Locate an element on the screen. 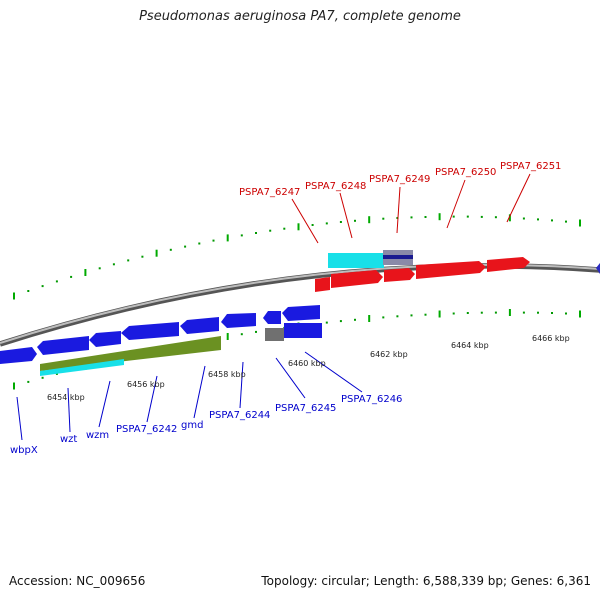  label-PSPA7_6248: PSPA7_6248 is located at coordinates (335, 186).